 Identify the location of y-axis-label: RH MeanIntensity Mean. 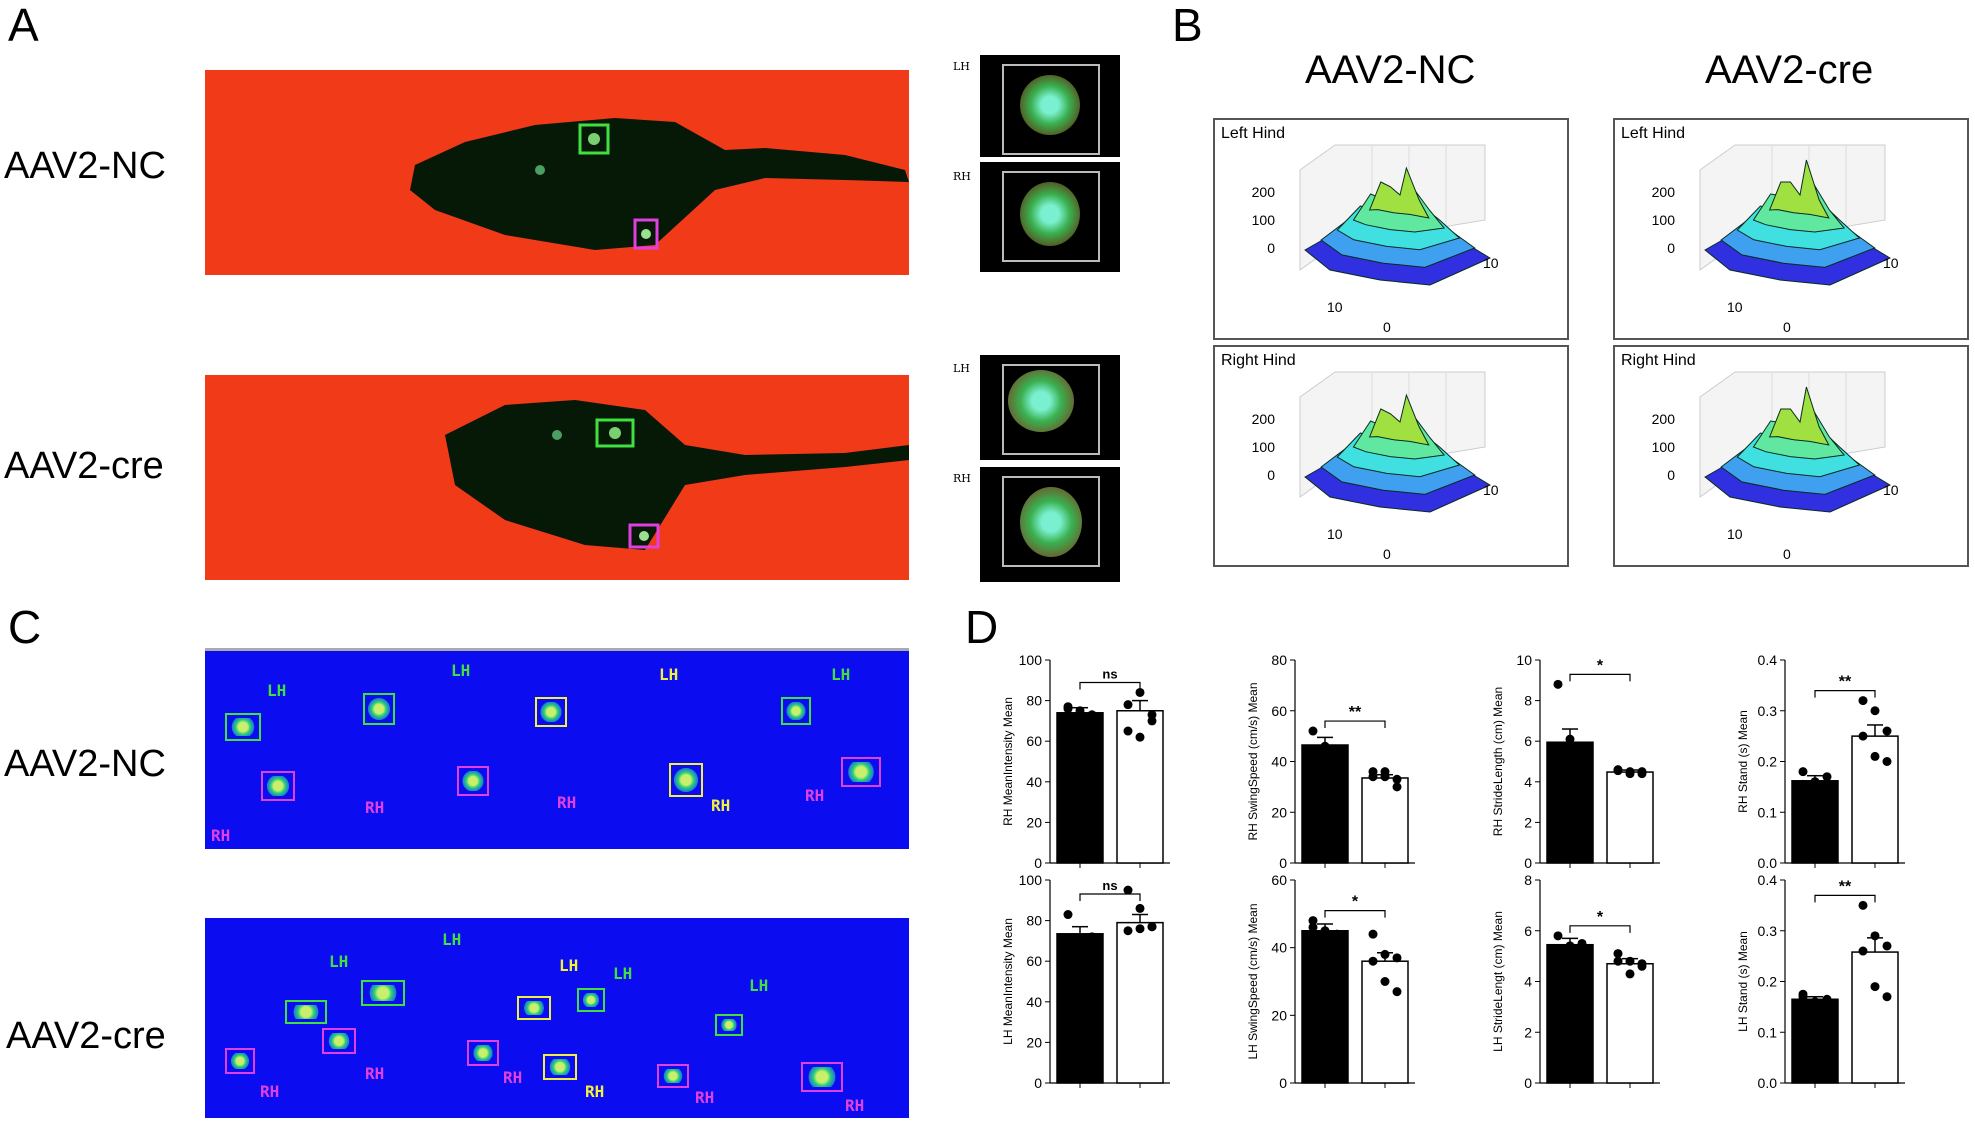
(1008, 761).